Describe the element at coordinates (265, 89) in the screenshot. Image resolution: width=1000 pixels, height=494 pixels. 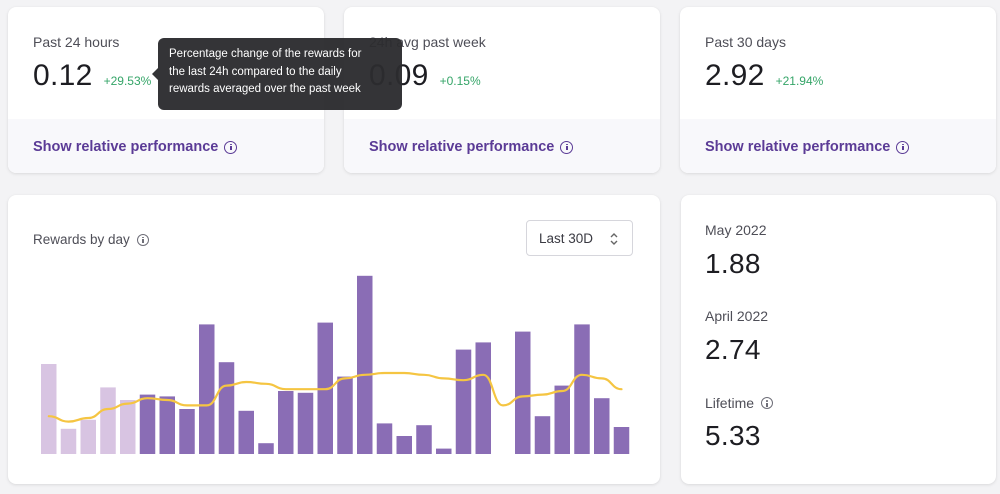
I see `tooltip-line: rewards averaged over the past week` at that location.